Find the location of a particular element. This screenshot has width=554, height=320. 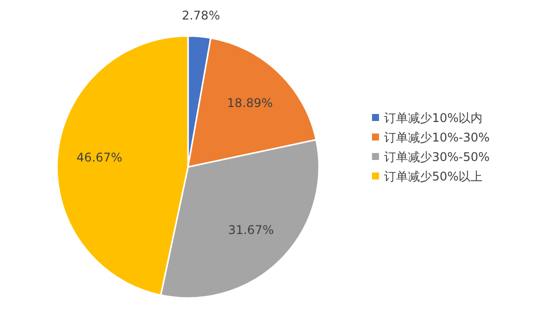

data-label: 2.78% is located at coordinates (201, 15).